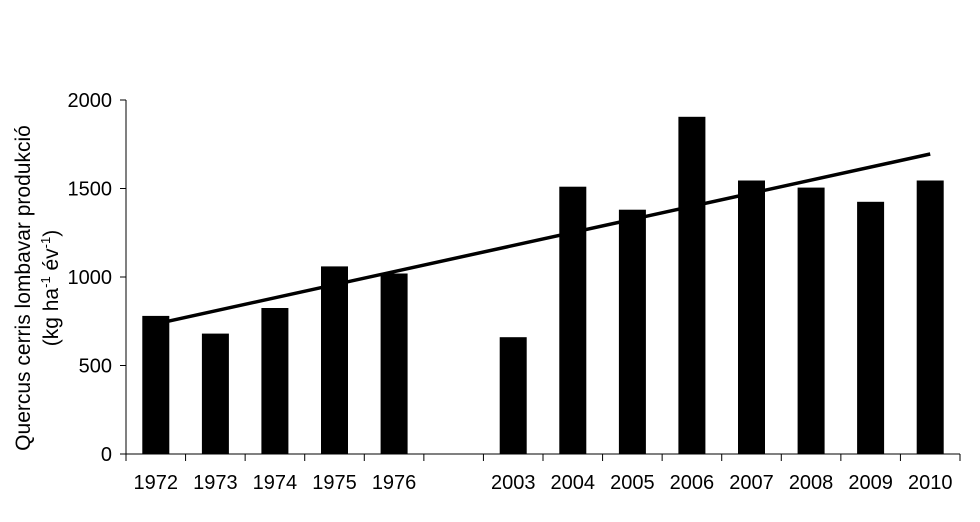 This screenshot has width=980, height=522. What do you see at coordinates (334, 483) in the screenshot?
I see `x-tick-label-1975: 1975` at bounding box center [334, 483].